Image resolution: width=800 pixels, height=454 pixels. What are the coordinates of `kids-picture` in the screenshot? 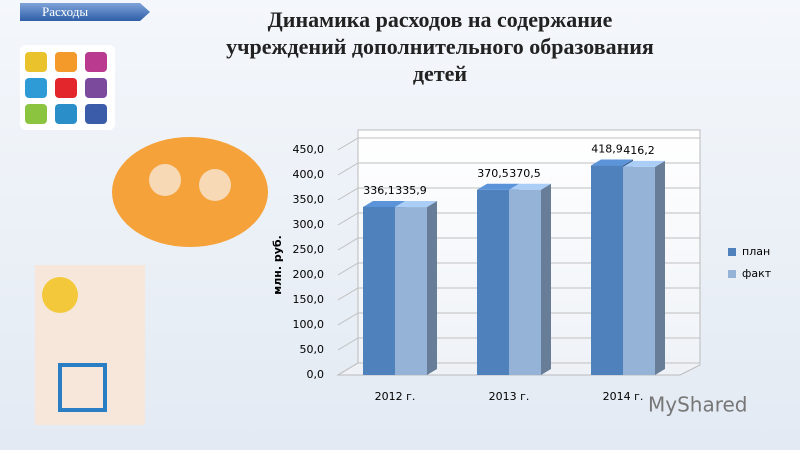 It's located at (190, 192).